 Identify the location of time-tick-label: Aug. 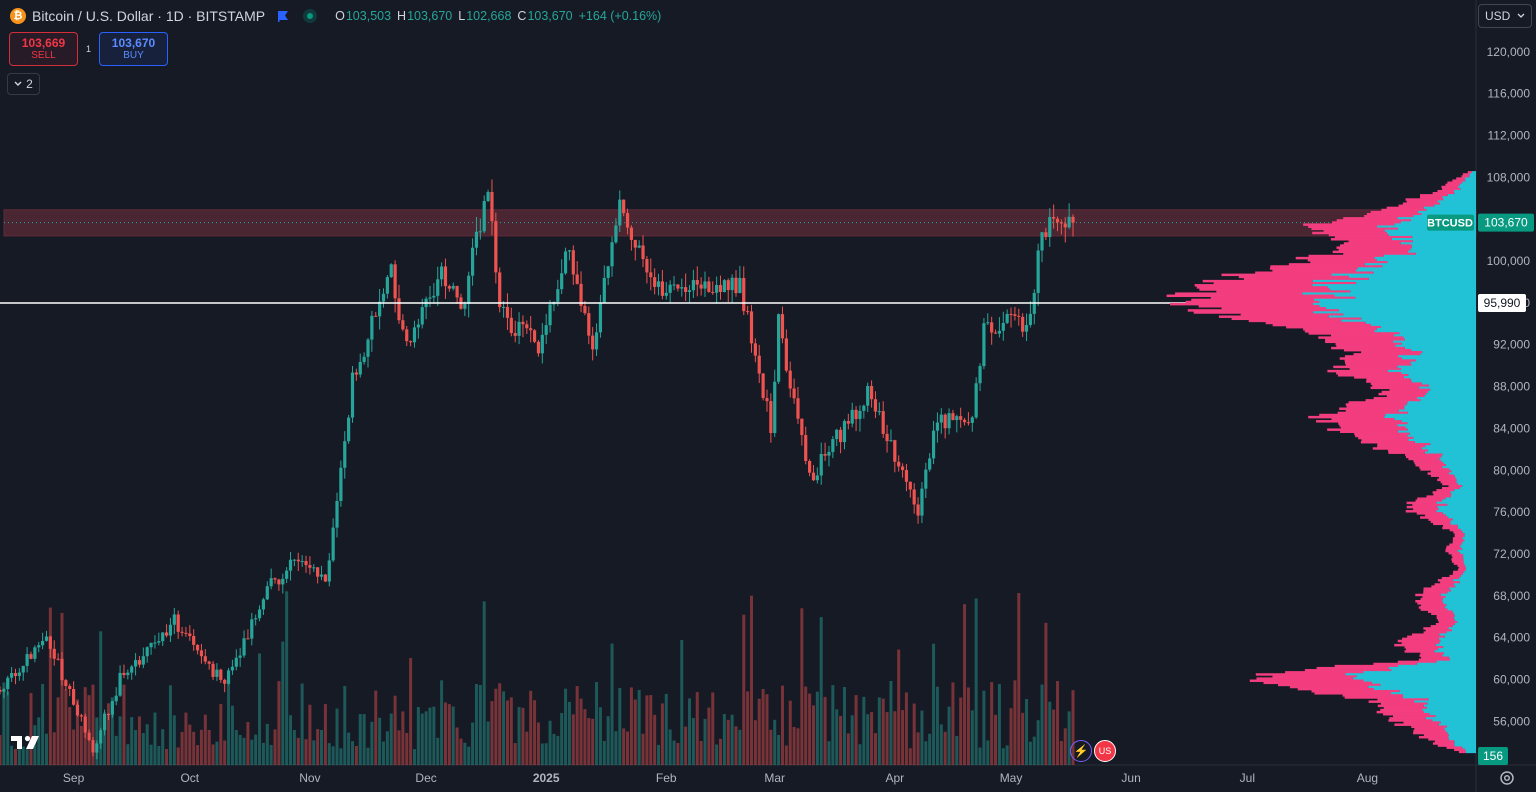
(1367, 778).